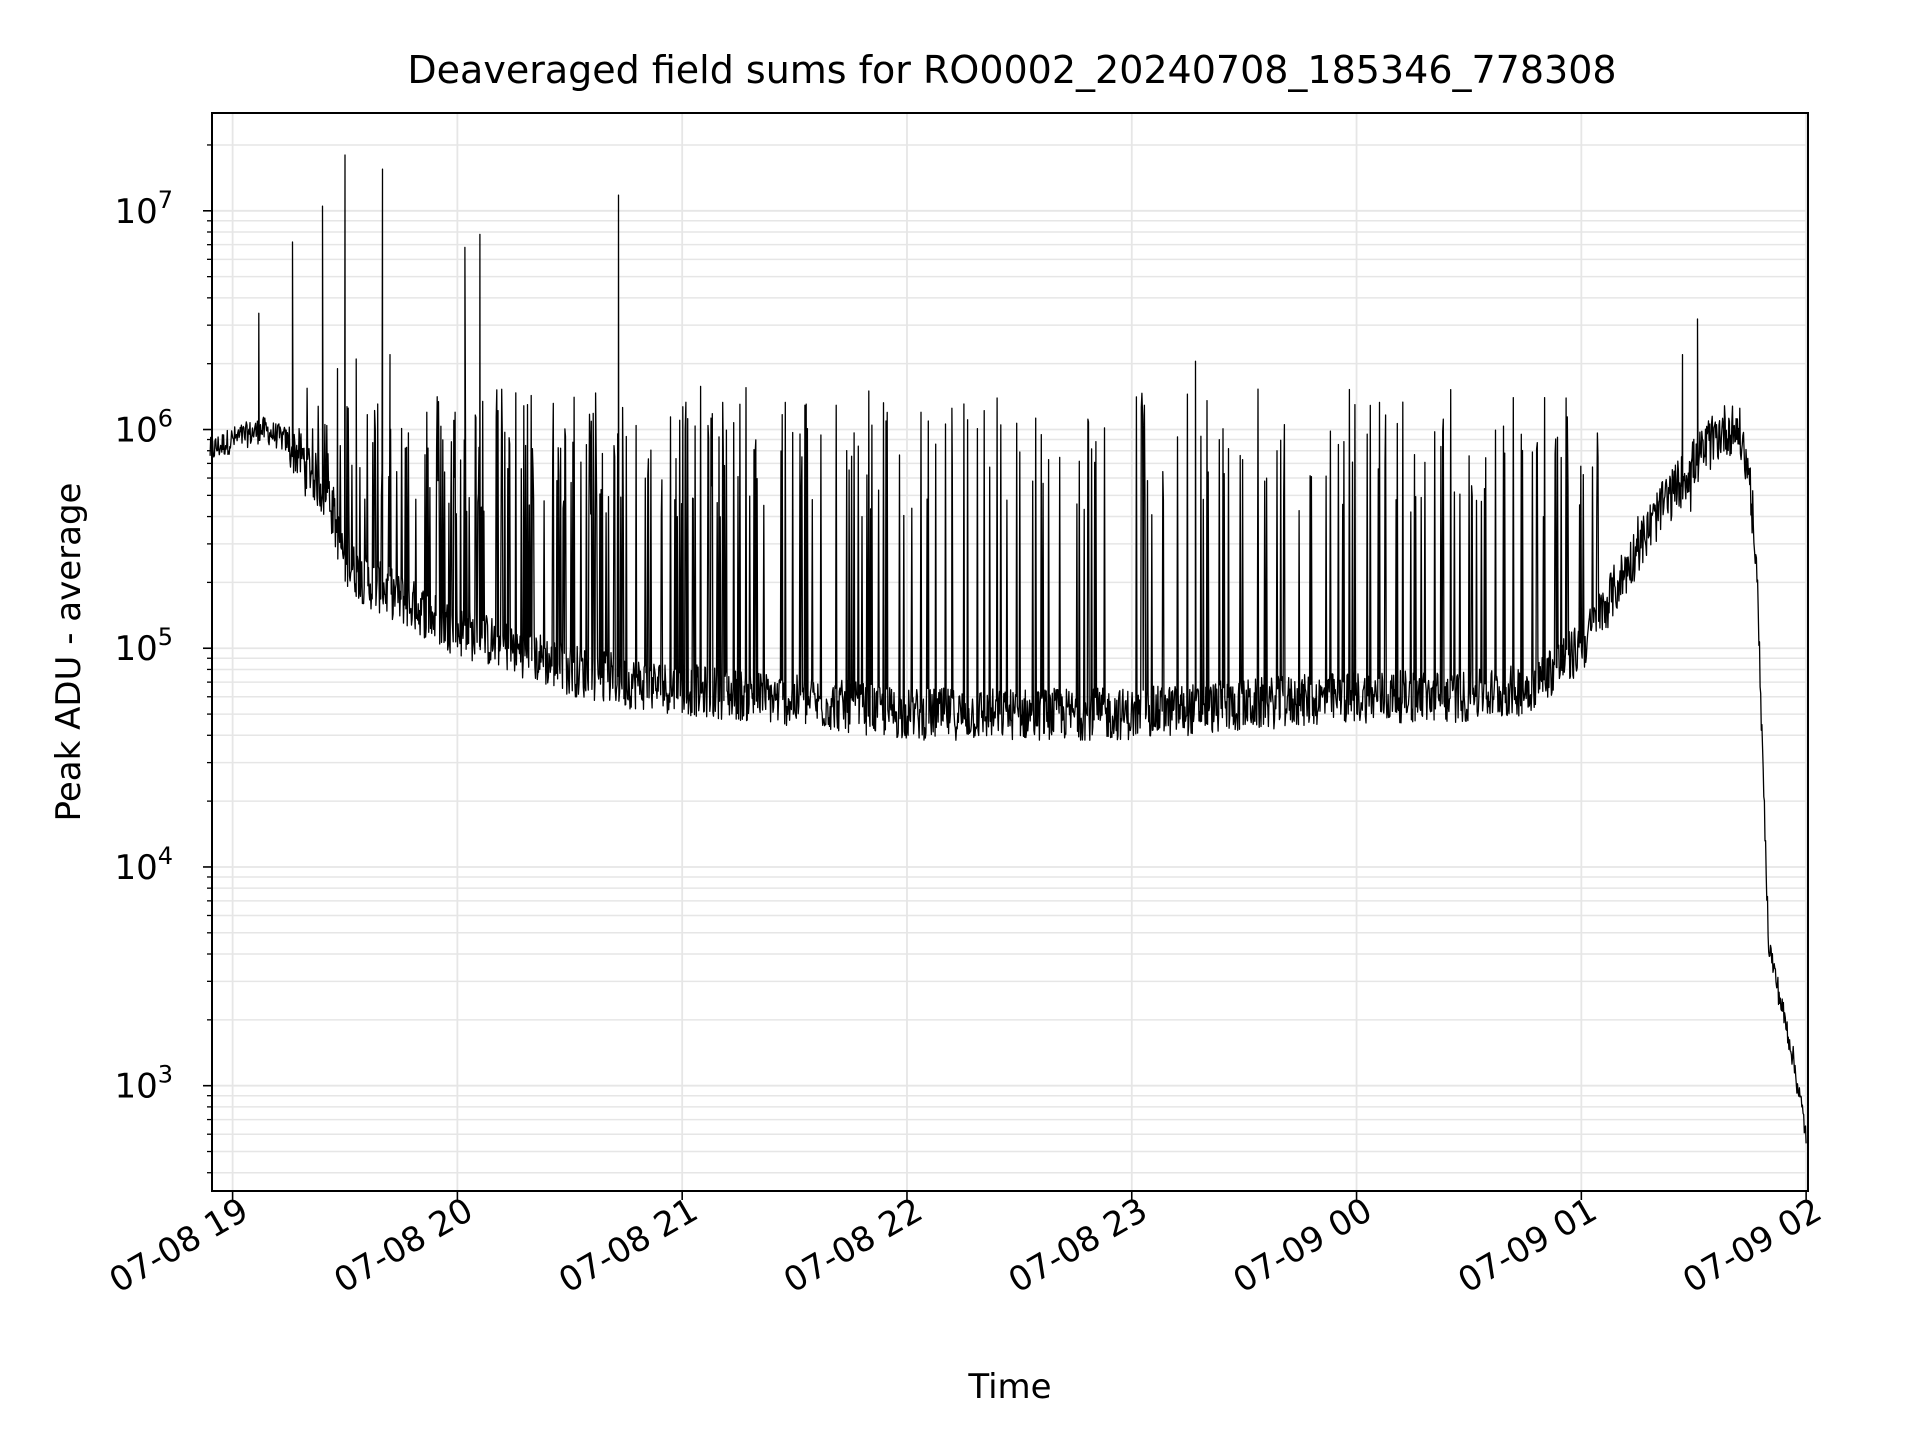  I want to click on y-axis: 10³ 10⁴ 10⁵ 10⁶ 10⁷, so click(163, 659).